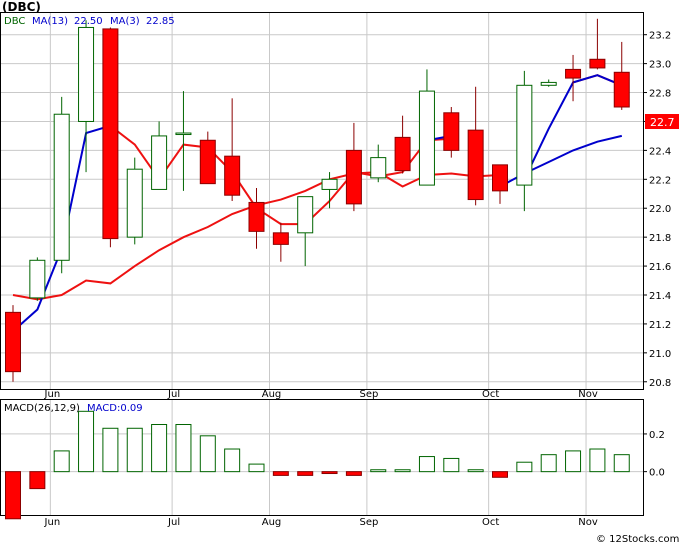  I want to click on macd-month-tick-label: Jun, so click(52, 522).